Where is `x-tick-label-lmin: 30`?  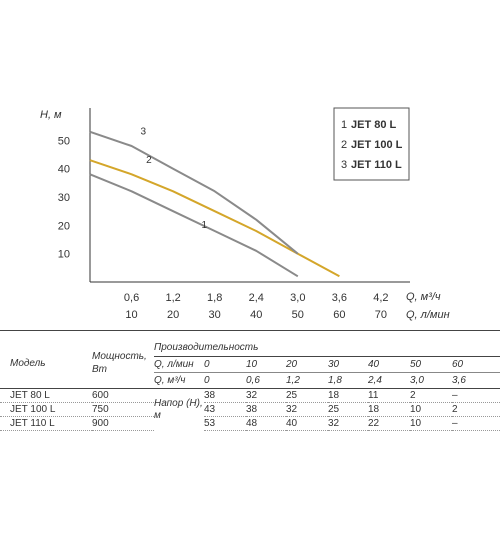 x-tick-label-lmin: 30 is located at coordinates (215, 315).